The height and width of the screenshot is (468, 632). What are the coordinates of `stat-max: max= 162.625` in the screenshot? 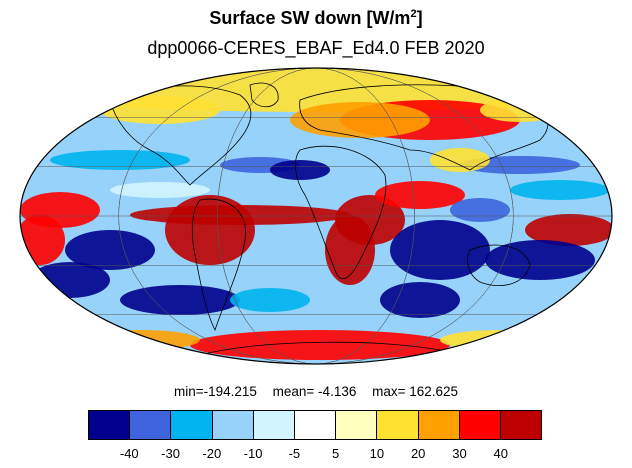 It's located at (415, 391).